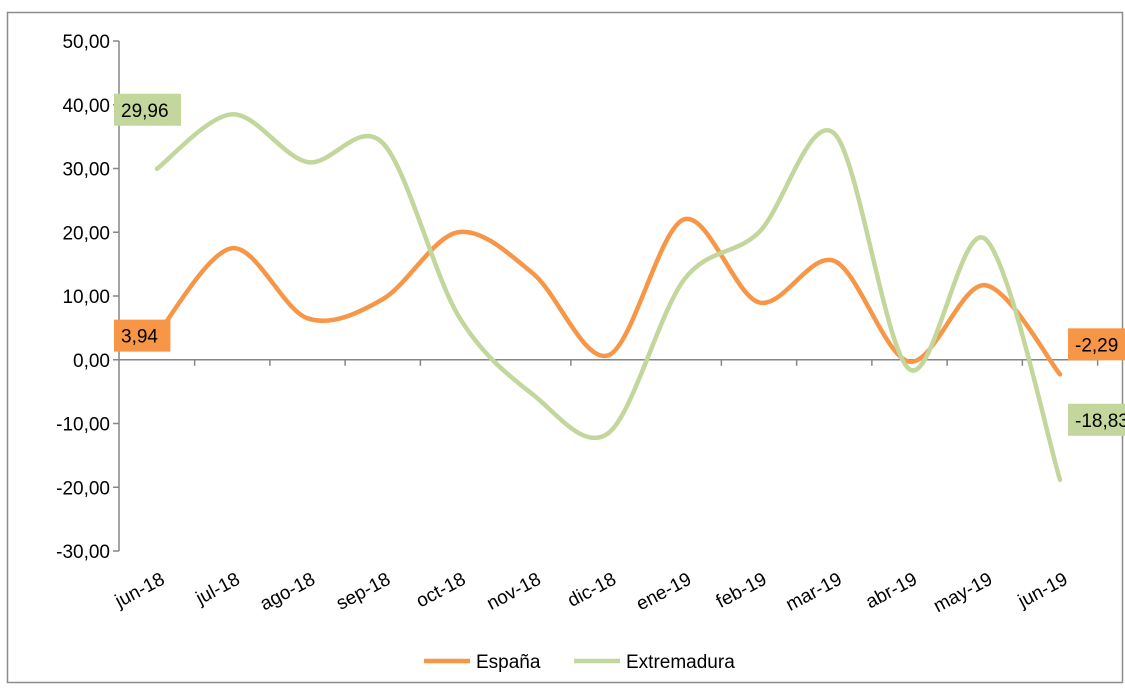  Describe the element at coordinates (680, 662) in the screenshot. I see `legend-label: Extremadura` at that location.